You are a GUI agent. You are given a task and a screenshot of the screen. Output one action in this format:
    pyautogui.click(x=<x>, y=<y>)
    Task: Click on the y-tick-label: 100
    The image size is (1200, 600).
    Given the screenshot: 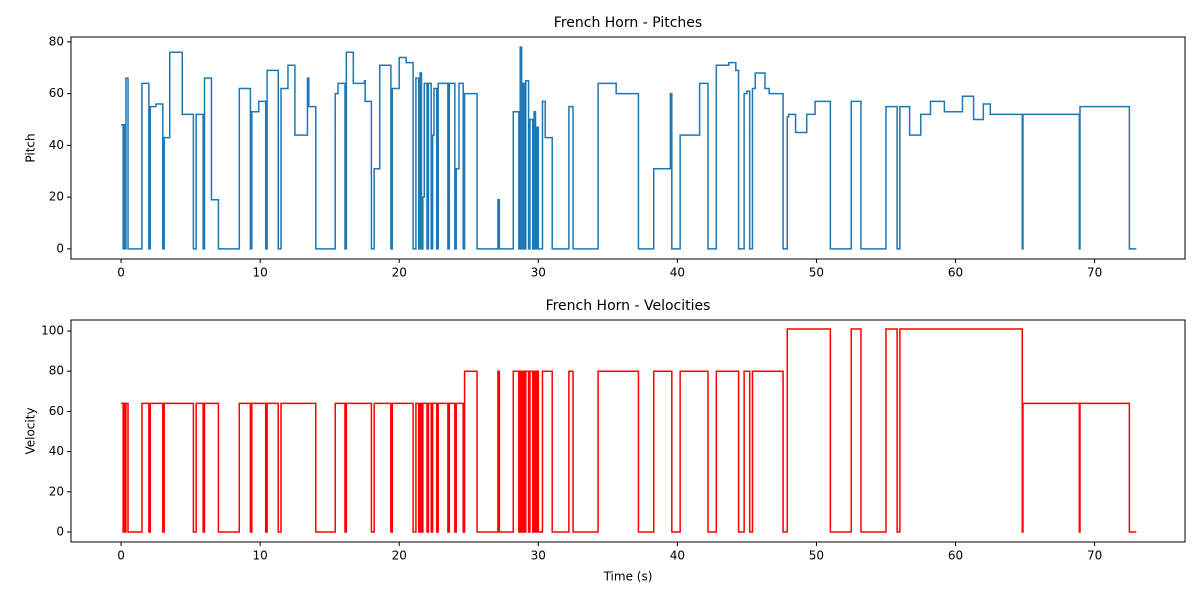 What is the action you would take?
    pyautogui.click(x=52, y=331)
    